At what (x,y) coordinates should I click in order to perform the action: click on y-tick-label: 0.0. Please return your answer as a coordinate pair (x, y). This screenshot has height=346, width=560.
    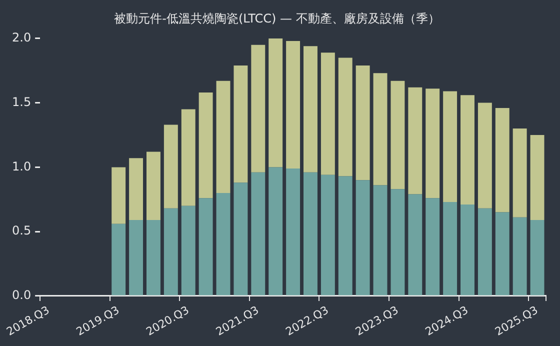
    Looking at the image, I should click on (22, 295).